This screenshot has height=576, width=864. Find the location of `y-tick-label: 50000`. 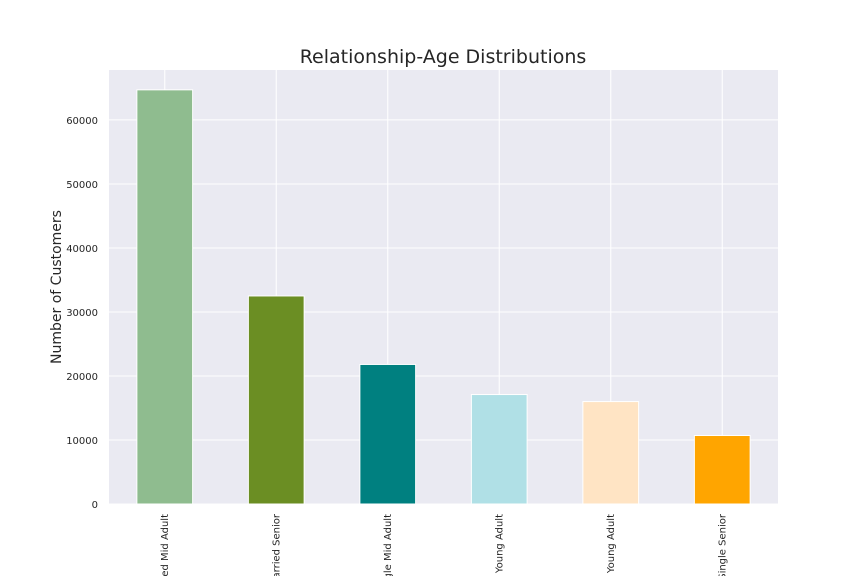

y-tick-label: 50000 is located at coordinates (82, 185).